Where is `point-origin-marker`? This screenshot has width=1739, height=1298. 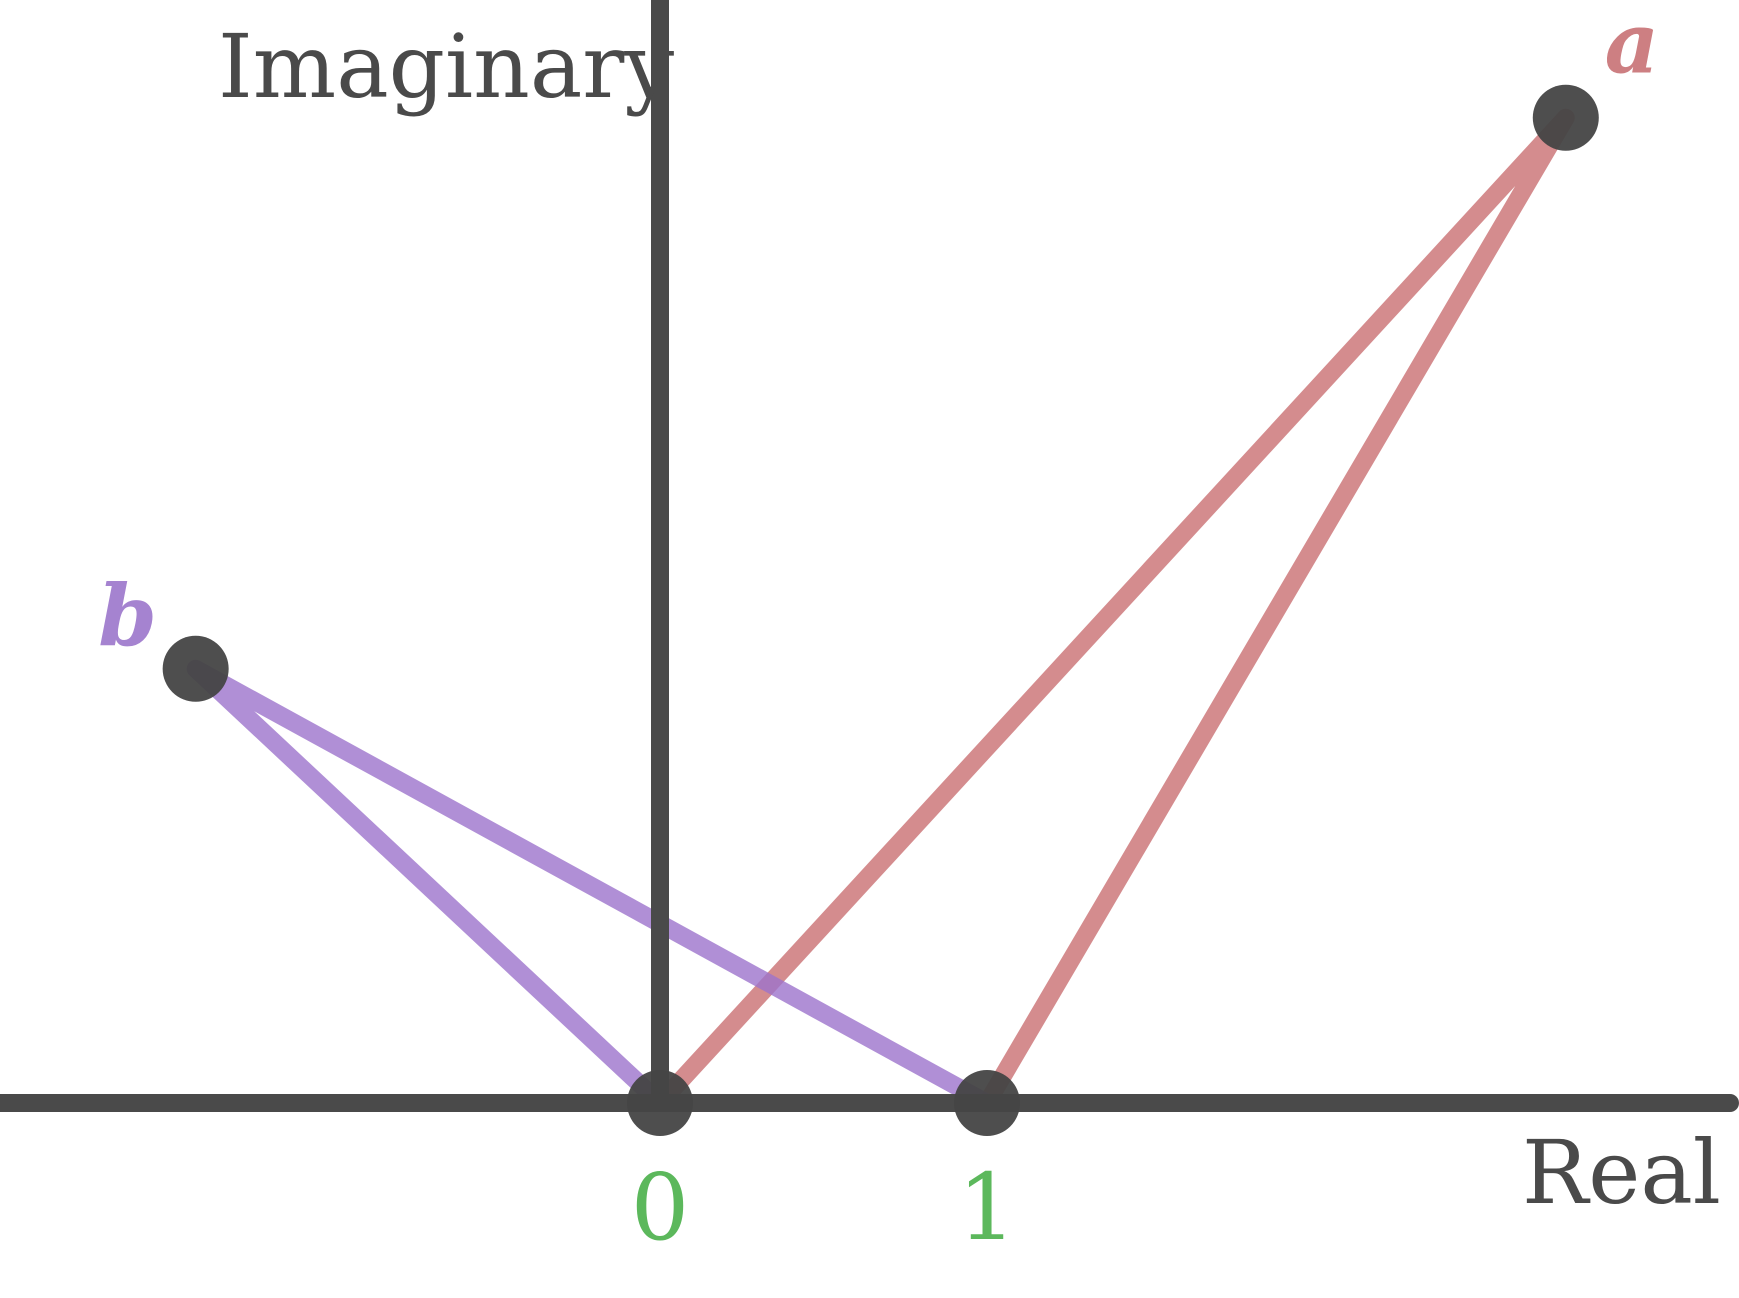
point-origin-marker is located at coordinates (660, 1103).